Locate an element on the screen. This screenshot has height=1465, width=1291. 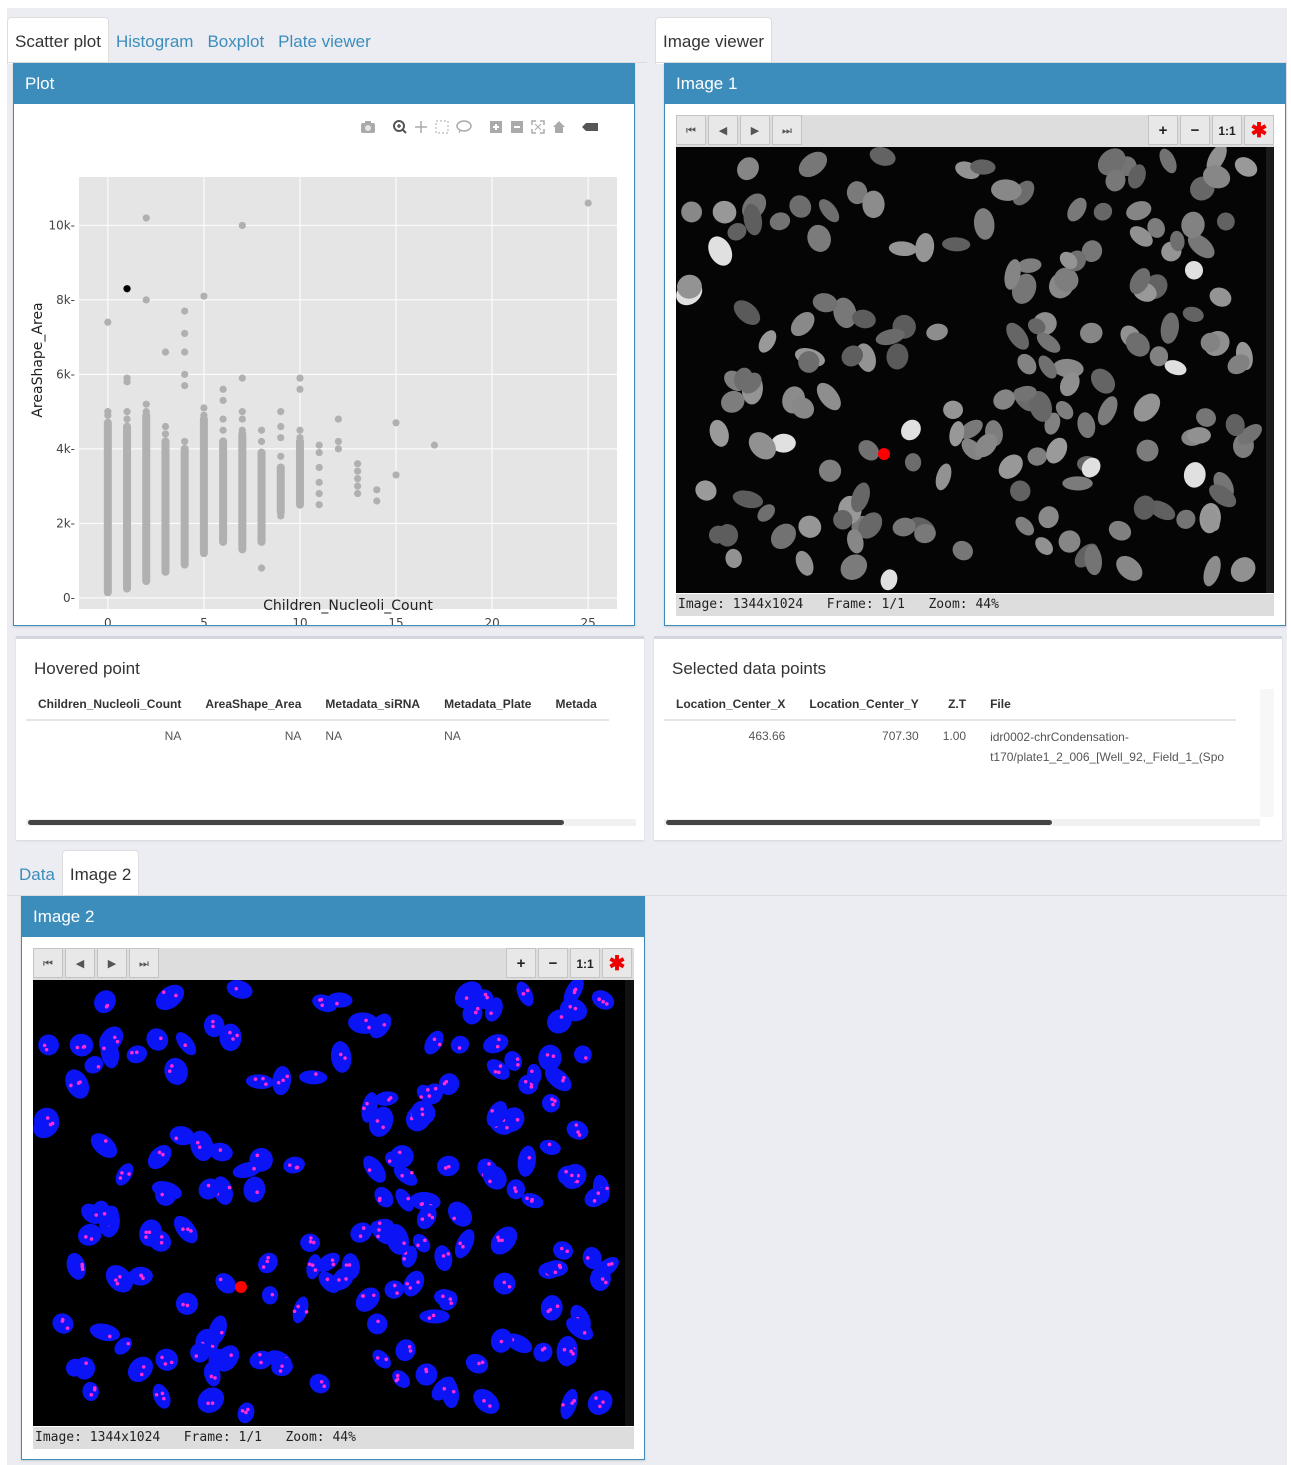
tab-boxplot: Boxplot is located at coordinates (236, 41).